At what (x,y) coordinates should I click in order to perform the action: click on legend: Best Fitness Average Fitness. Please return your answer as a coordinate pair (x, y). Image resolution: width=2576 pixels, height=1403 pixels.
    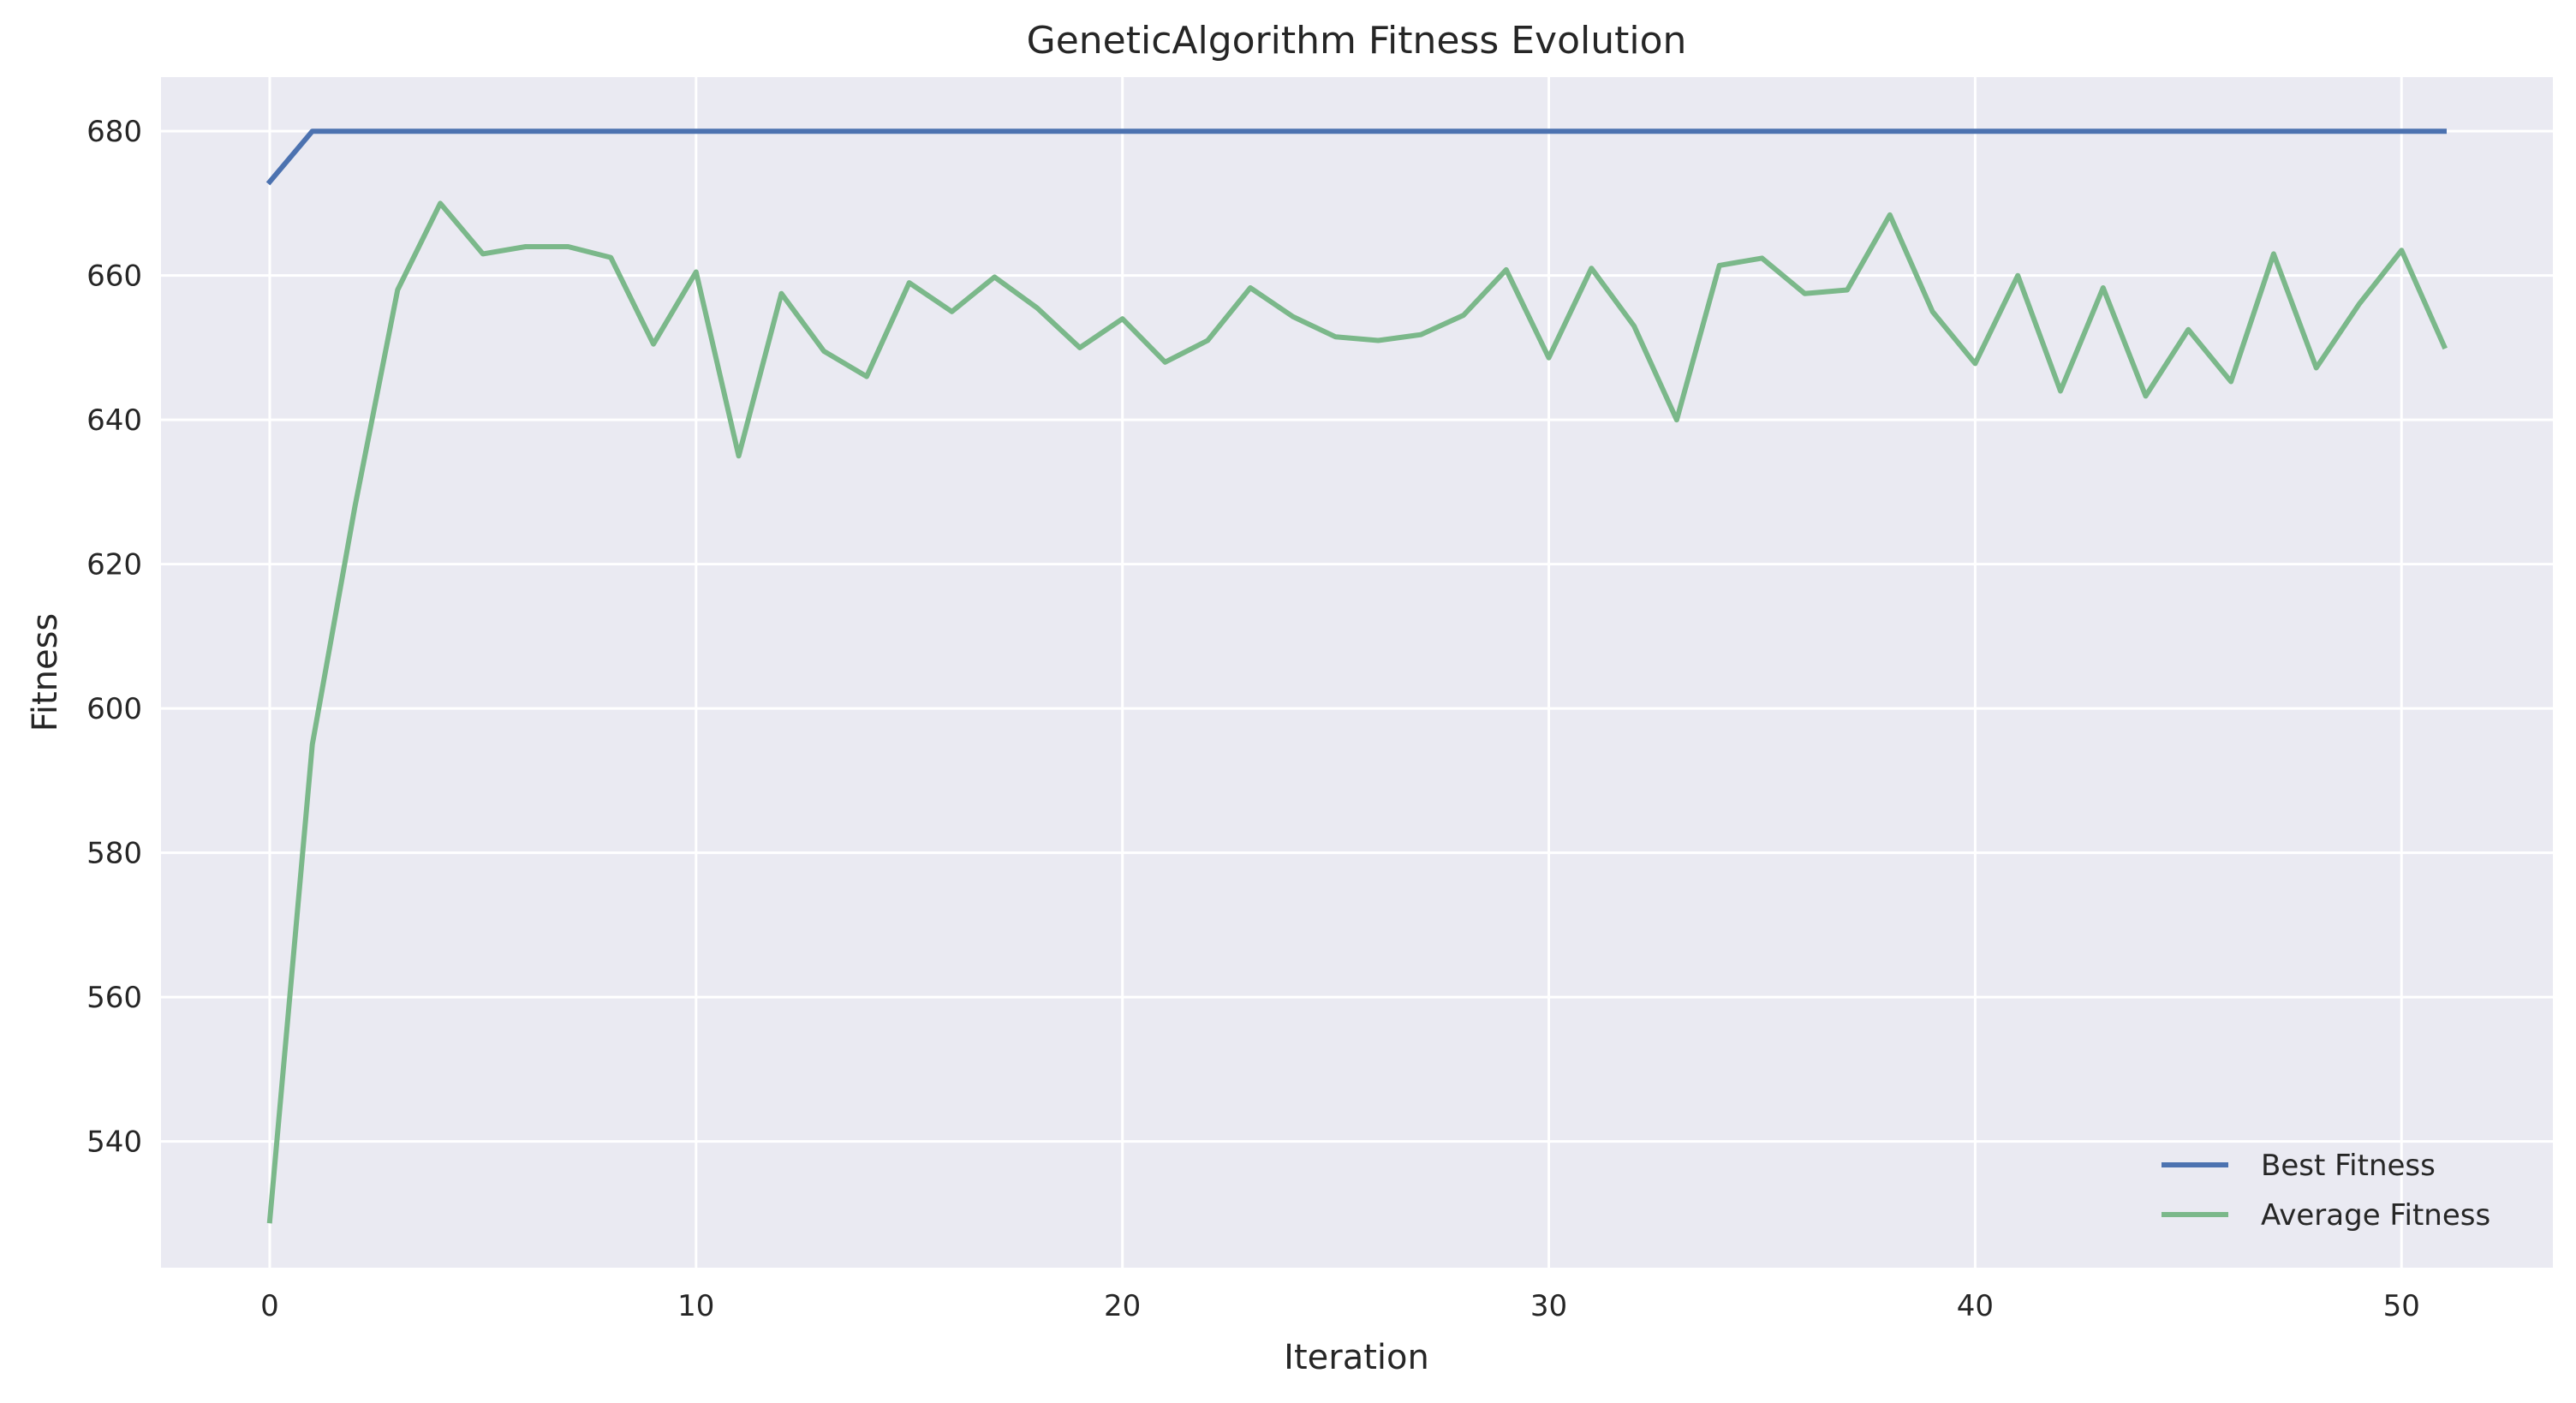
    Looking at the image, I should click on (2326, 1191).